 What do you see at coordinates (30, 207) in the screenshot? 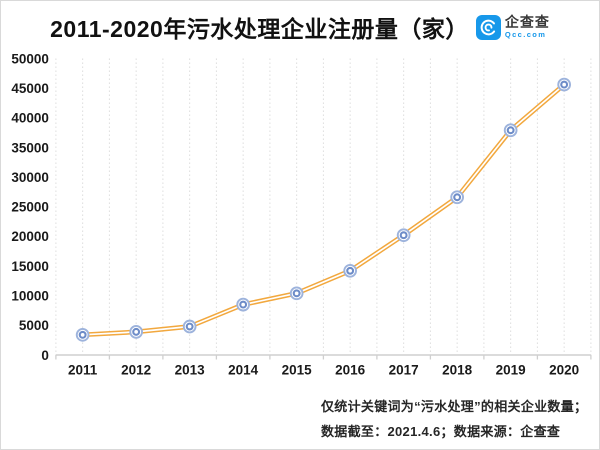
I see `y-axis-label: 25000` at bounding box center [30, 207].